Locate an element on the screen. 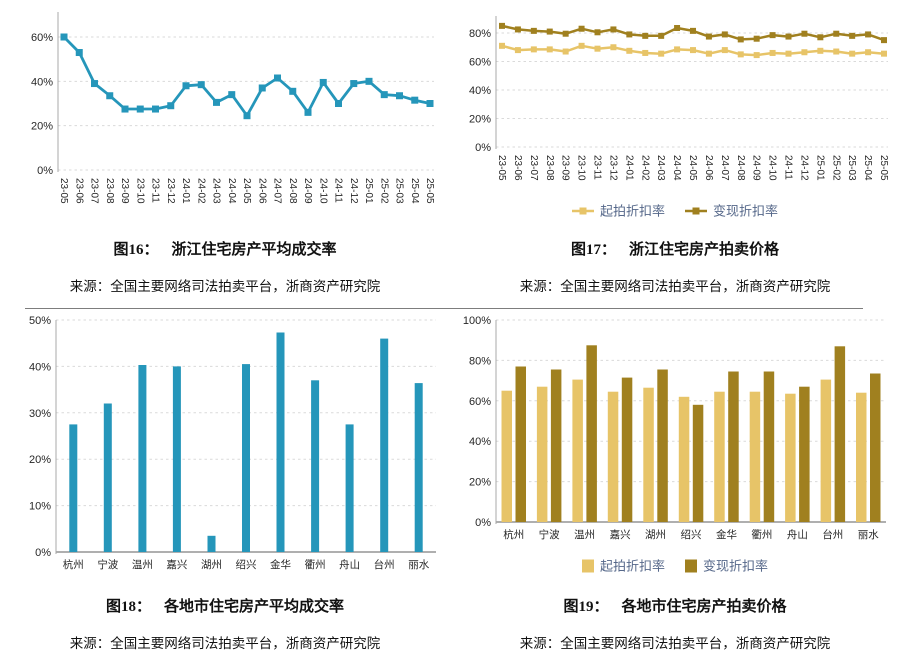 This screenshot has height=662, width=900. x-tick-label: 25-04 is located at coordinates (867, 168).